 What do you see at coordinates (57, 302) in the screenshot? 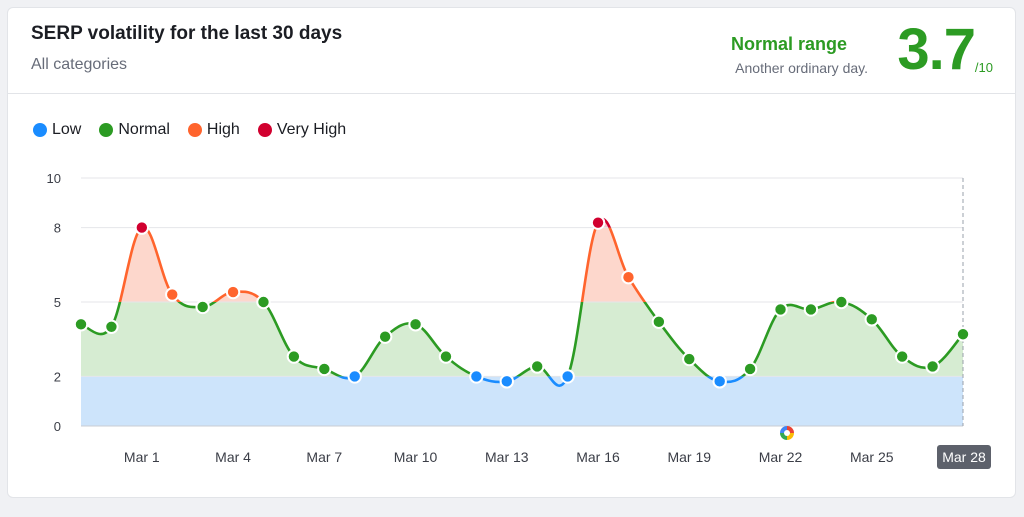
I see `y-tick-label: 5` at bounding box center [57, 302].